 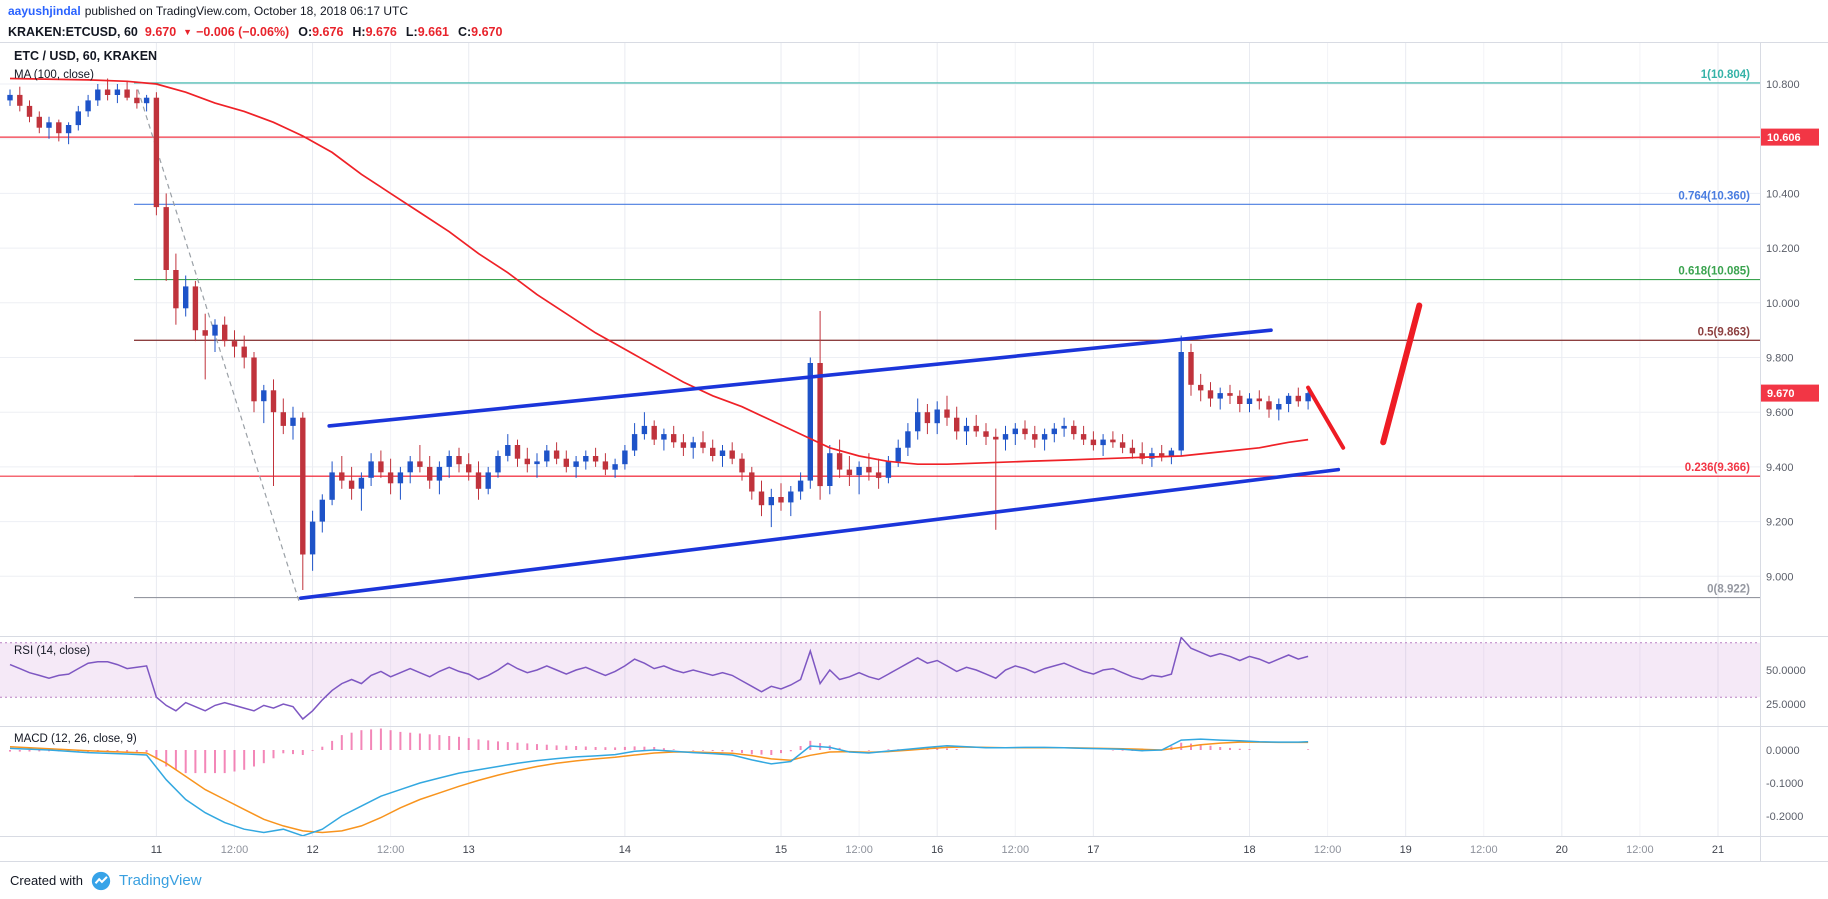 What do you see at coordinates (1780, 468) in the screenshot?
I see `svg-text: 9.400` at bounding box center [1780, 468].